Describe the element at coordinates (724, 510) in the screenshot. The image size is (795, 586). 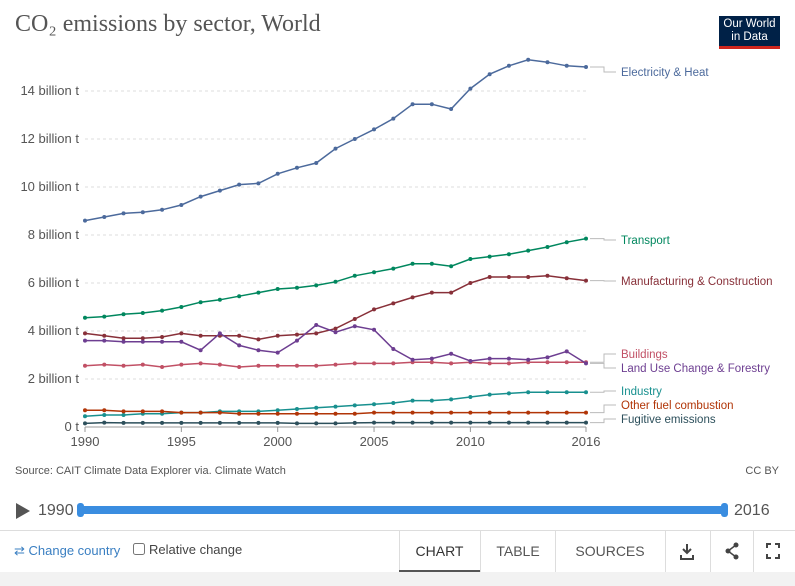
I see `timeline-end-handle` at that location.